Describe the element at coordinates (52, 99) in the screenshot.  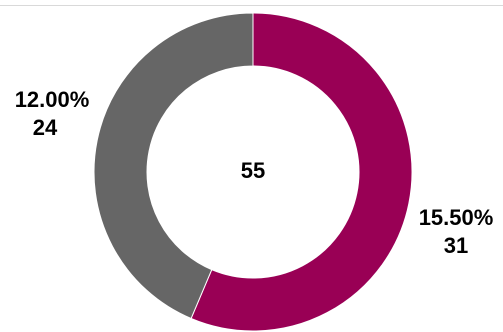
I see `slice-label-percent-1: 12.00%` at that location.